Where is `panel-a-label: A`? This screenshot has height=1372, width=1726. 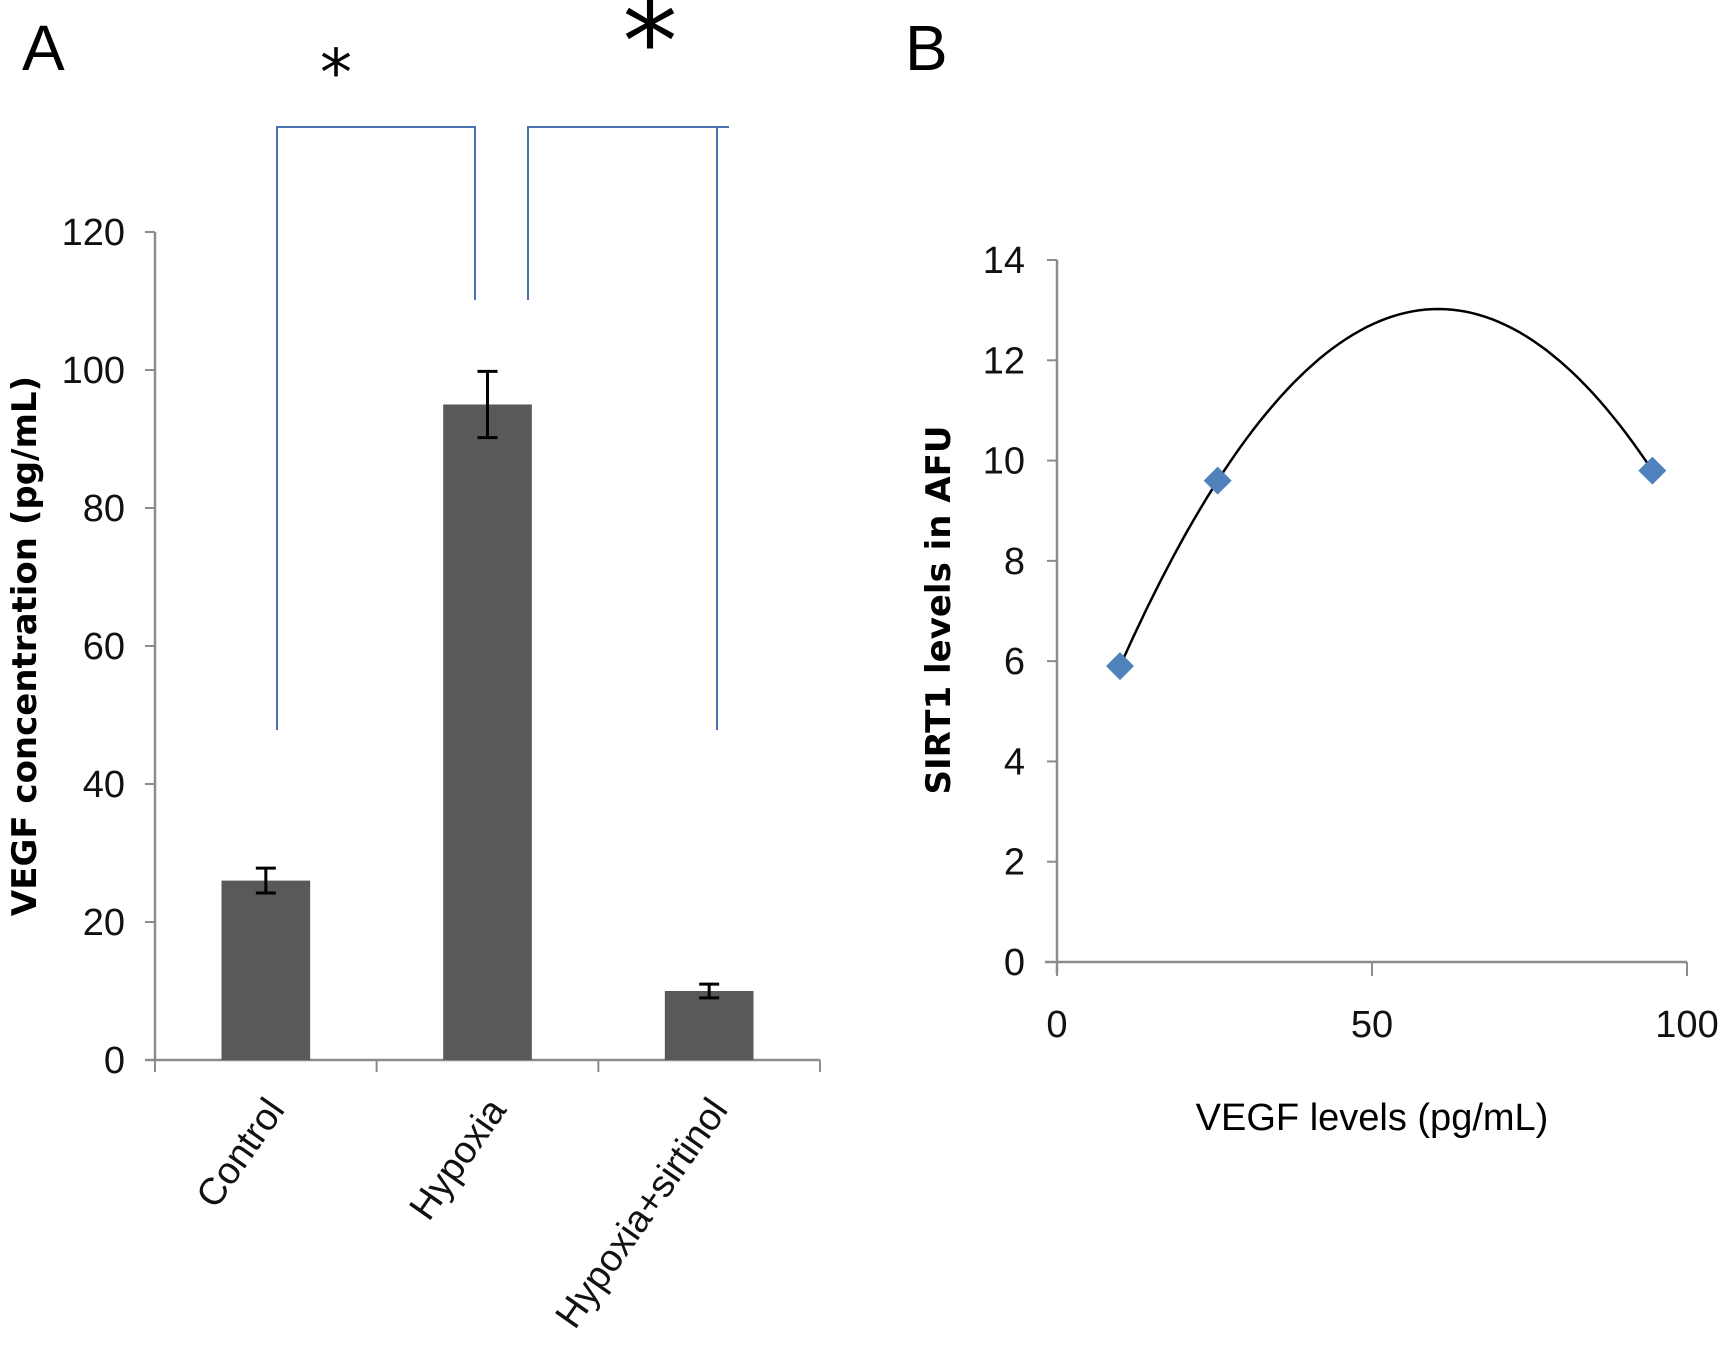
panel-a-label: A is located at coordinates (43, 48).